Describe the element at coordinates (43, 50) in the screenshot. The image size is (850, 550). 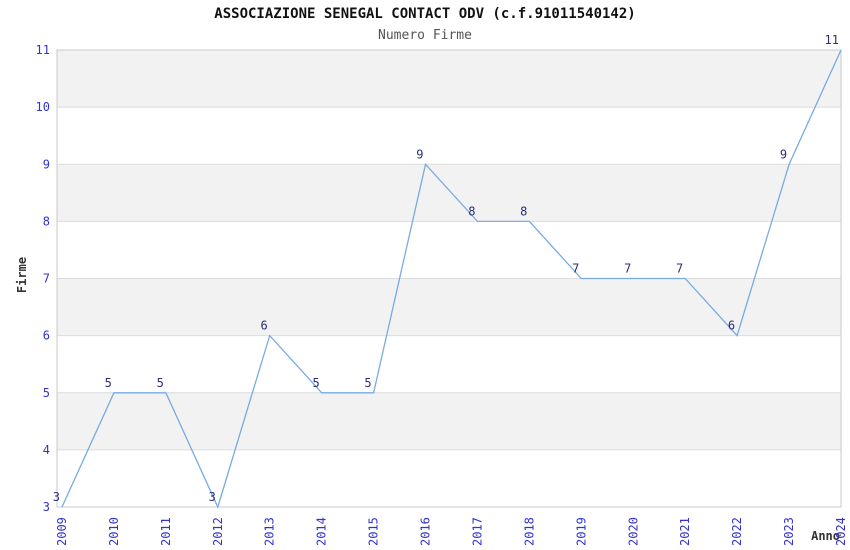
I see `y-tick-label: 11` at that location.